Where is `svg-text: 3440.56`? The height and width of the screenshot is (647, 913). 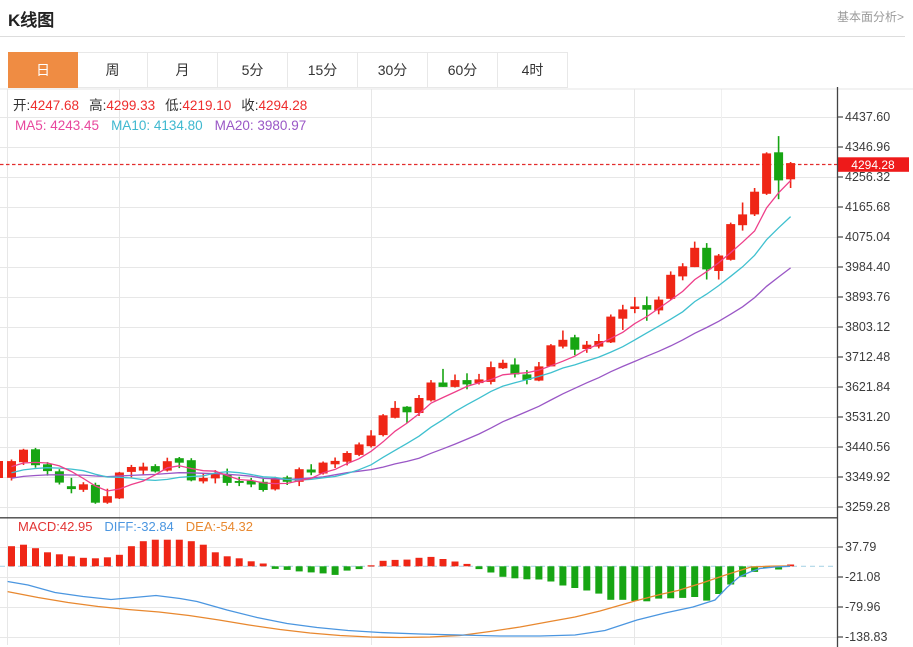
svg-text: 3440.56 is located at coordinates (867, 447).